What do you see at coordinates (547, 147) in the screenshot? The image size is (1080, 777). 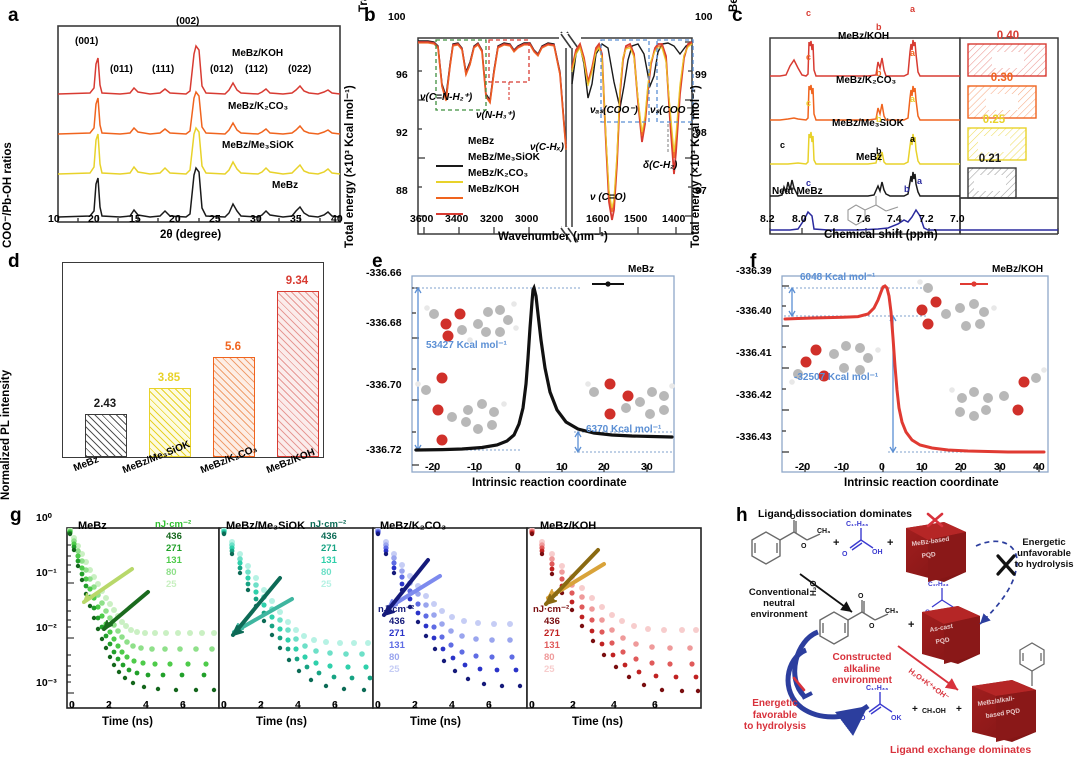 I see `annot-c-hx: ν(C-Hₓ)` at bounding box center [547, 147].